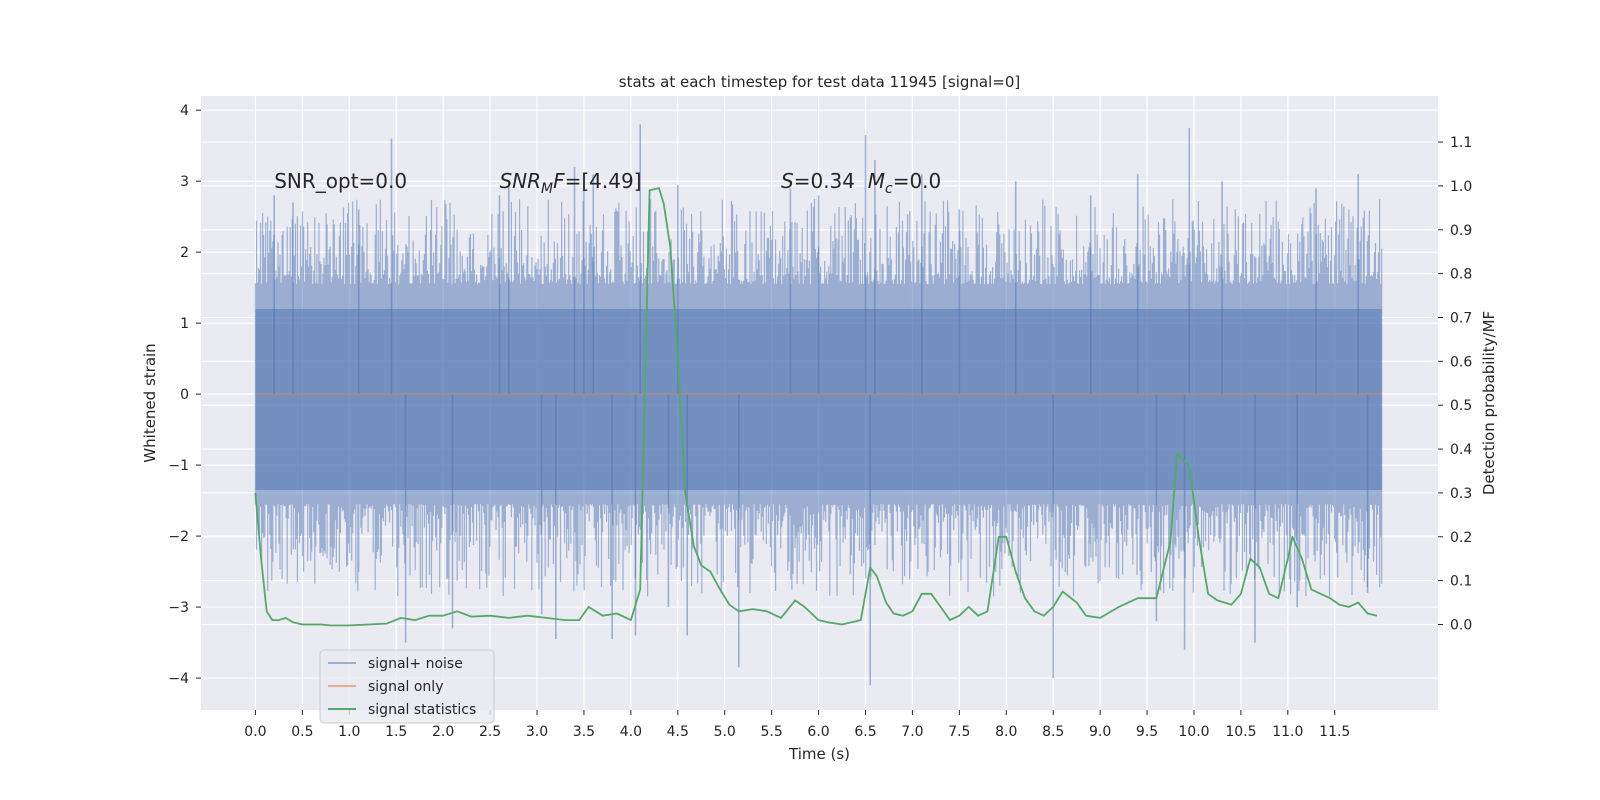 The height and width of the screenshot is (800, 1600). Describe the element at coordinates (865, 732) in the screenshot. I see `x-tick-label: 6.5` at that location.